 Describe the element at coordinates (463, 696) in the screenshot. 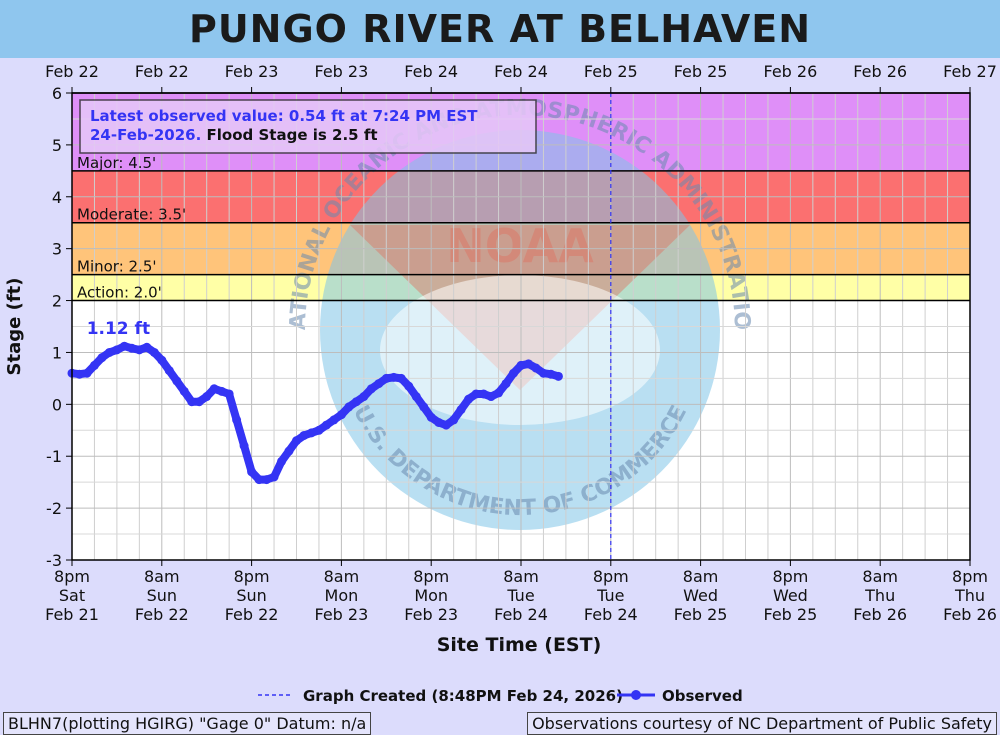

I see `legend-created-label: Graph Created (8:48PM Feb 24, 2026)` at that location.